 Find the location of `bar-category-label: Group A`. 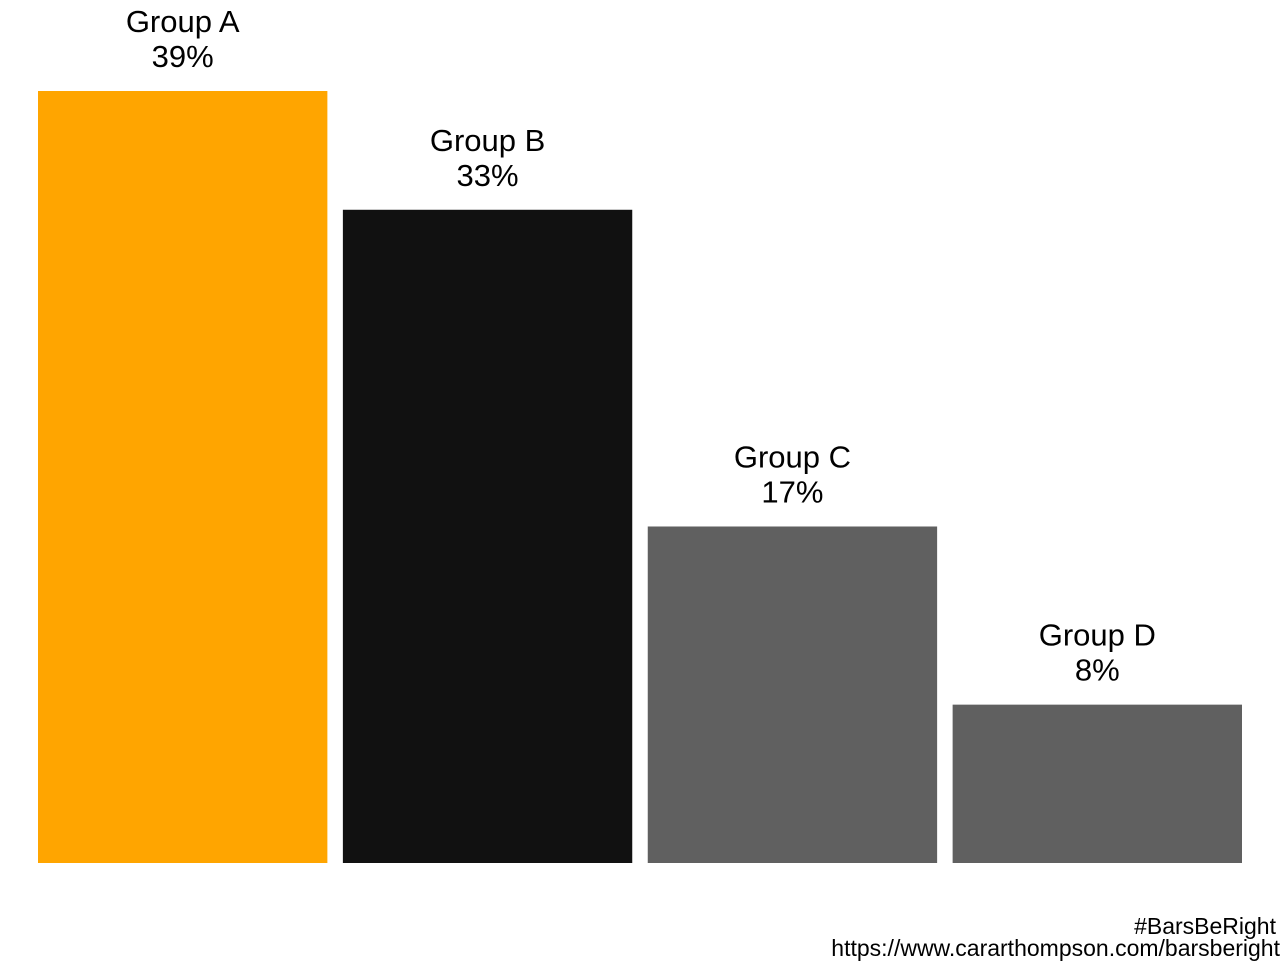

bar-category-label: Group A is located at coordinates (183, 21).